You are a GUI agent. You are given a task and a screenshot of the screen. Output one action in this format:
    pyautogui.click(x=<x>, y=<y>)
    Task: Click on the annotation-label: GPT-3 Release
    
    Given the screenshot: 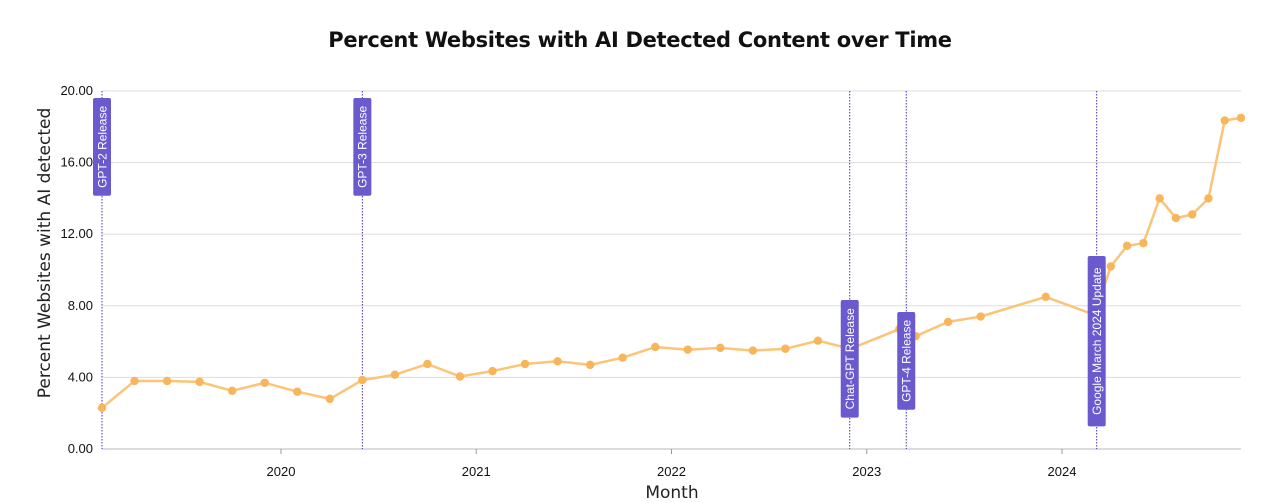 What is the action you would take?
    pyautogui.click(x=363, y=147)
    